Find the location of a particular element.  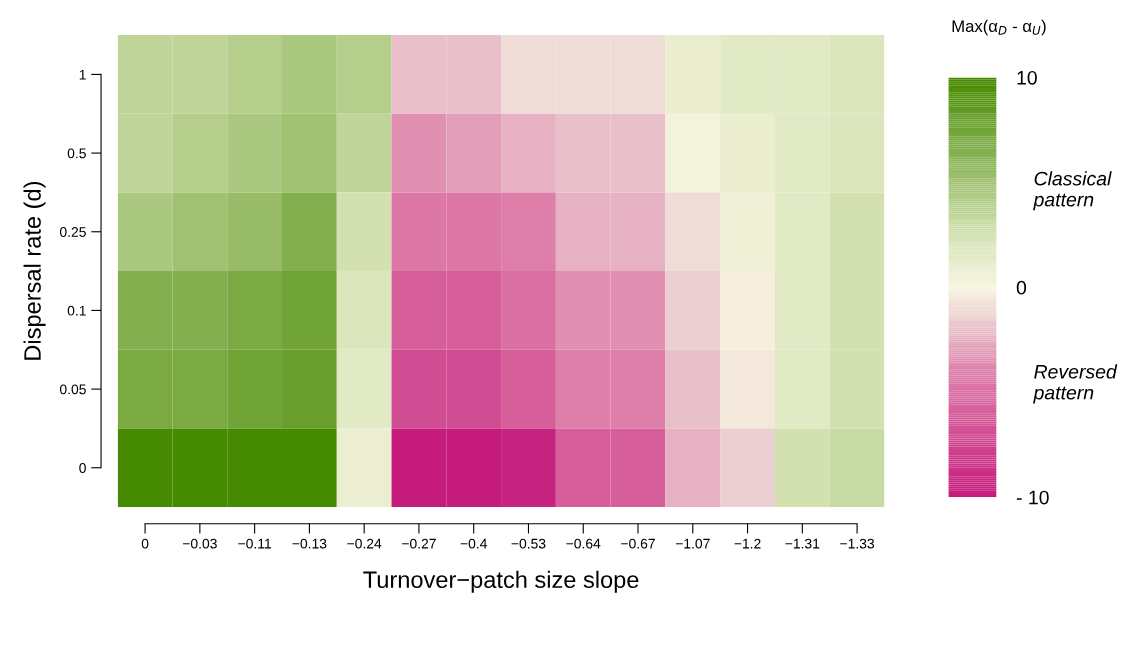

y-axis-title: Dispersal rate (d) is located at coordinates (34, 271).